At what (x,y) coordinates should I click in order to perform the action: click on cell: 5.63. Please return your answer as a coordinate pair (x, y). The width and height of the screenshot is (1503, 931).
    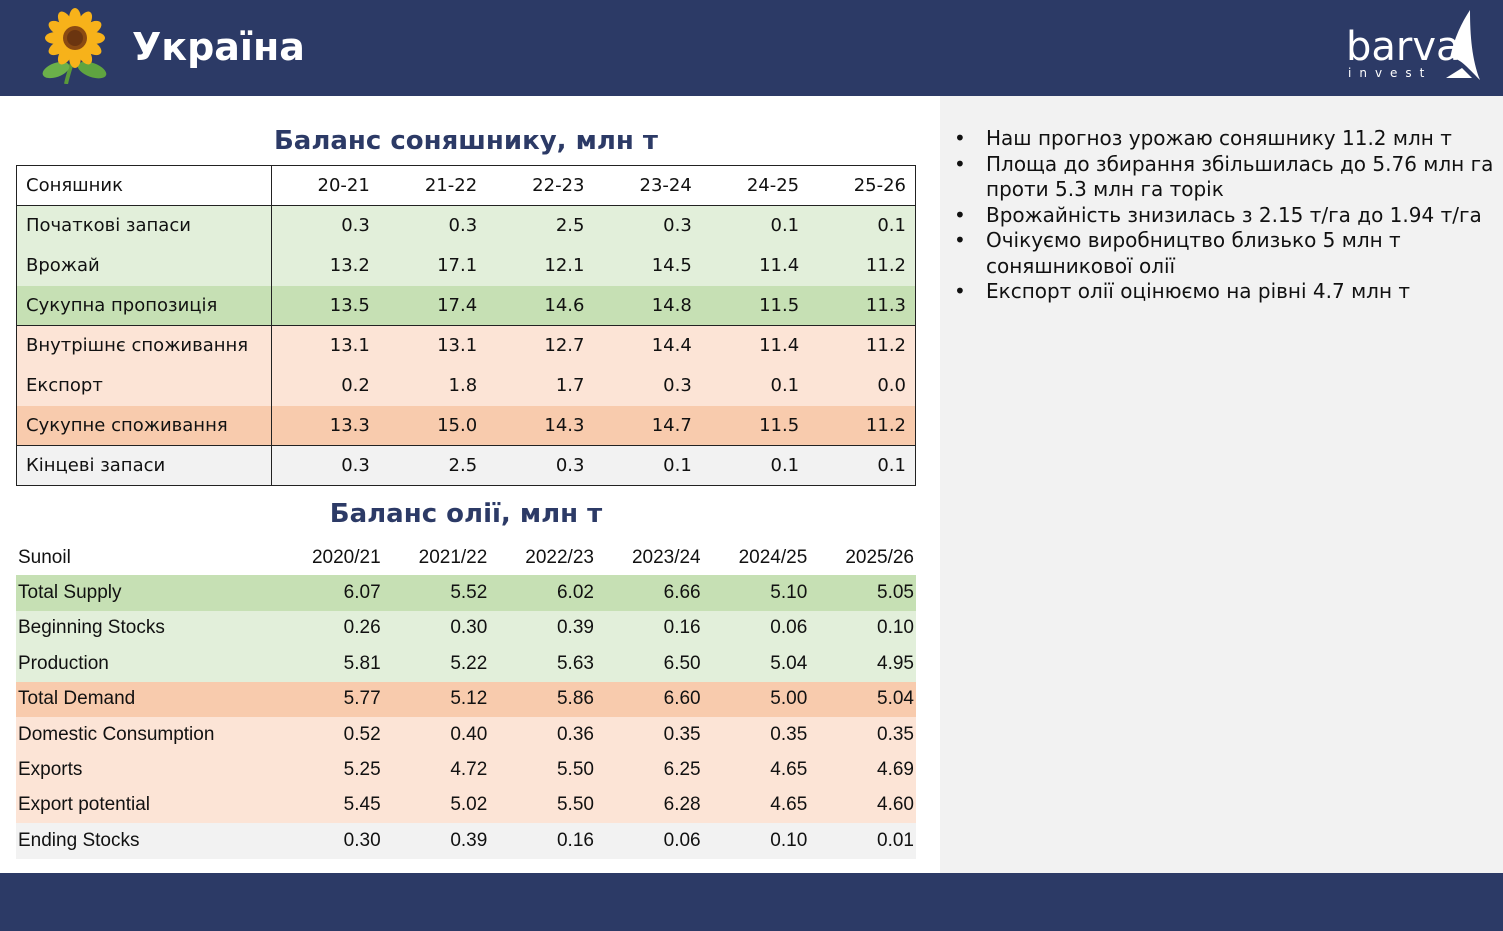
    Looking at the image, I should click on (542, 664).